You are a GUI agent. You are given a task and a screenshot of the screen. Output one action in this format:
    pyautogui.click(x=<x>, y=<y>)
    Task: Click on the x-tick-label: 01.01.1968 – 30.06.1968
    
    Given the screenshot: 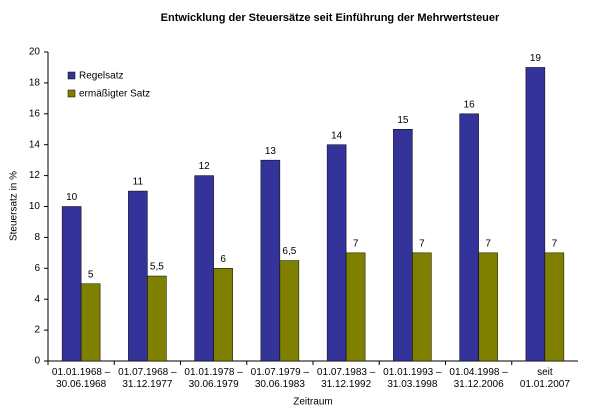 What is the action you would take?
    pyautogui.click(x=81, y=378)
    